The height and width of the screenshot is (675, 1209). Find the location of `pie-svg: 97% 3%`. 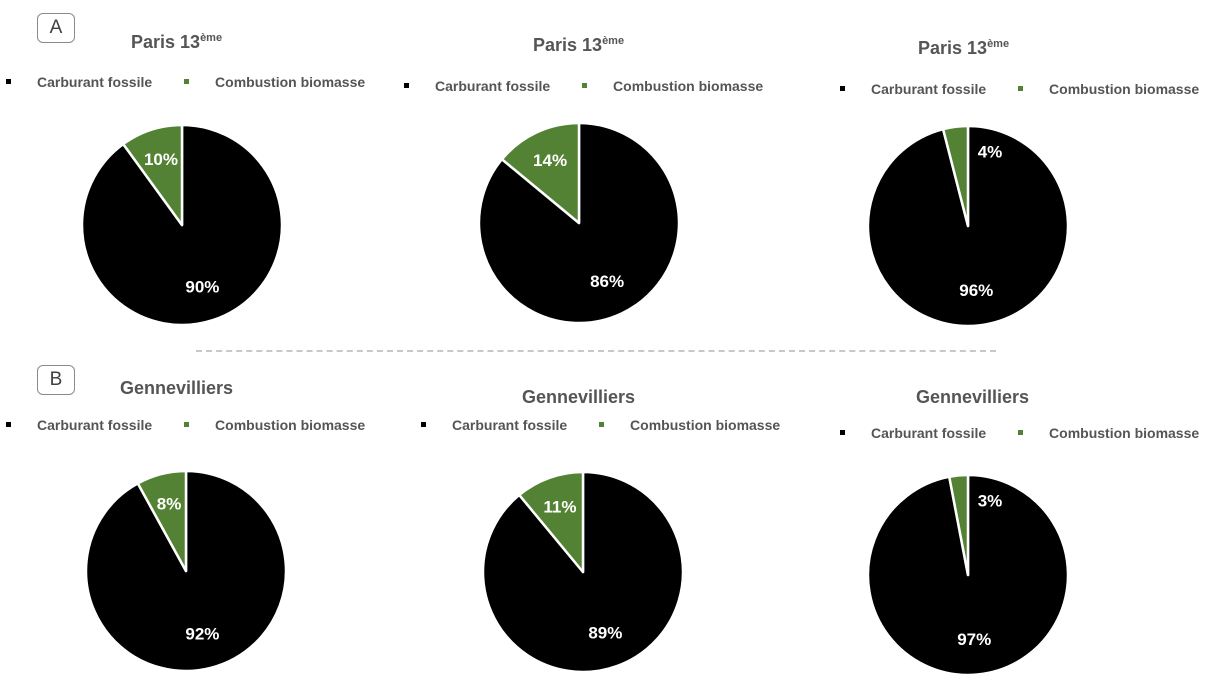

pie-svg: 97% 3% is located at coordinates (968, 574).